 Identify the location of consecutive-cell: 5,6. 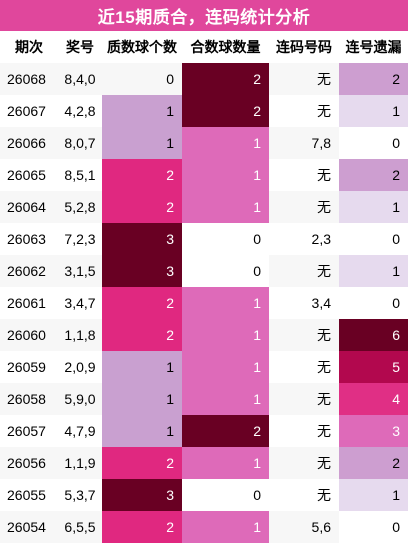
(304, 527).